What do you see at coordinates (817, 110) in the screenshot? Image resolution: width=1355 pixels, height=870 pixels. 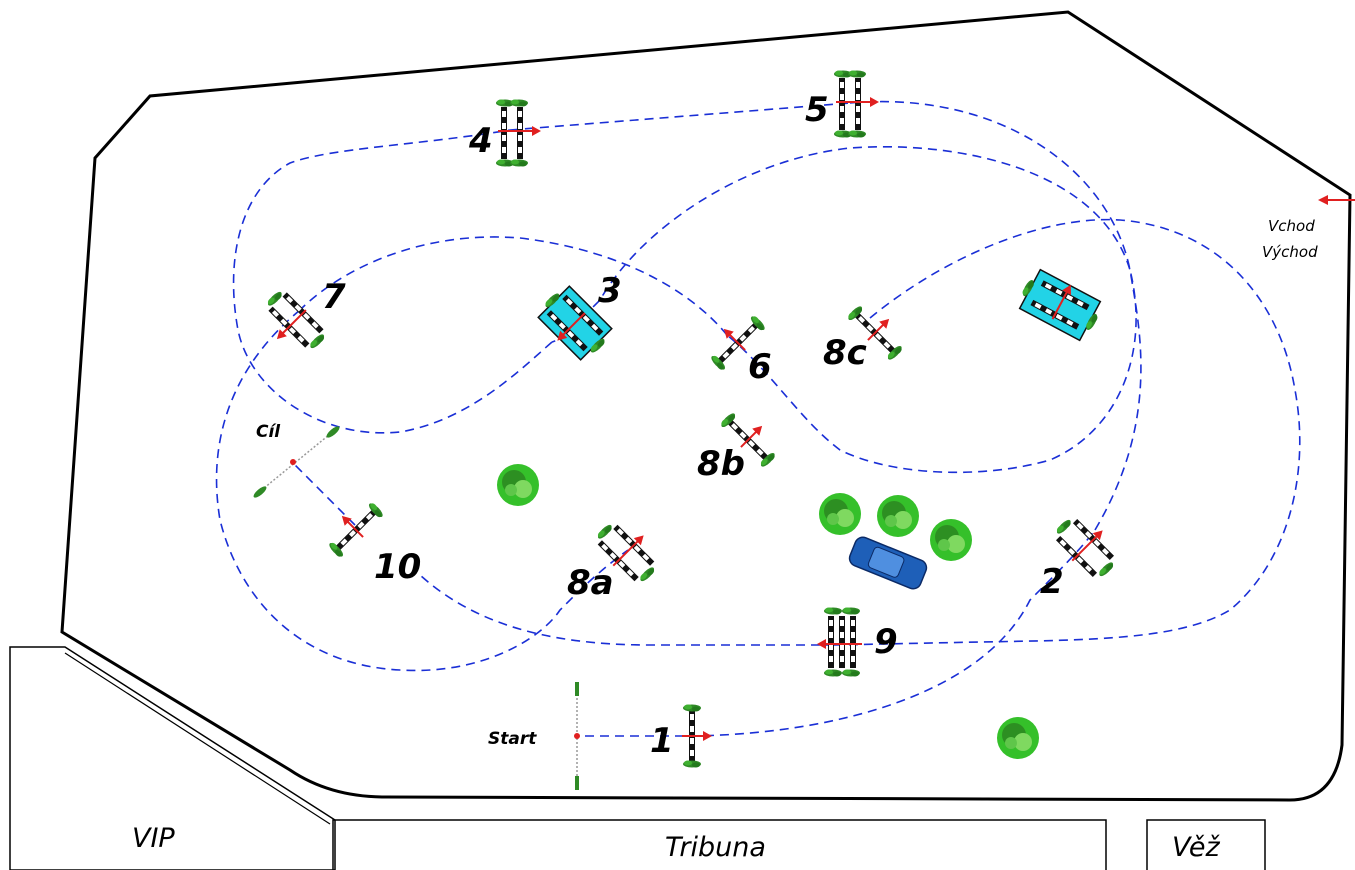 I see `obstacle-label-5: 5` at bounding box center [817, 110].